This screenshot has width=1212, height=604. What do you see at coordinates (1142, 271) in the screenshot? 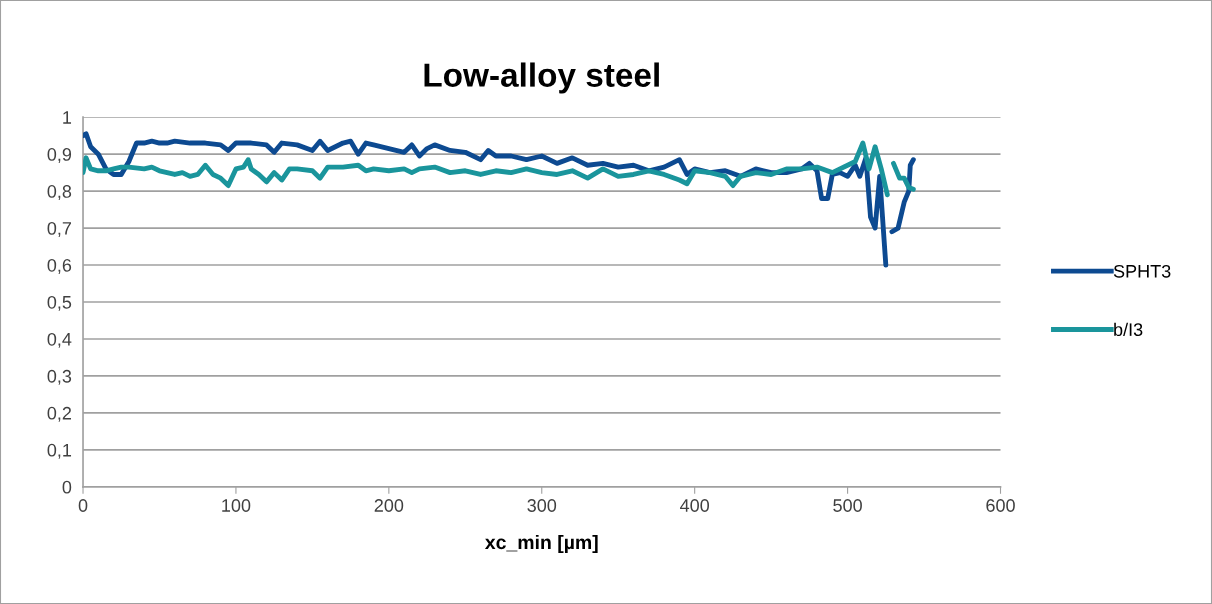
I see `legend-label: SPHT3` at bounding box center [1142, 271].